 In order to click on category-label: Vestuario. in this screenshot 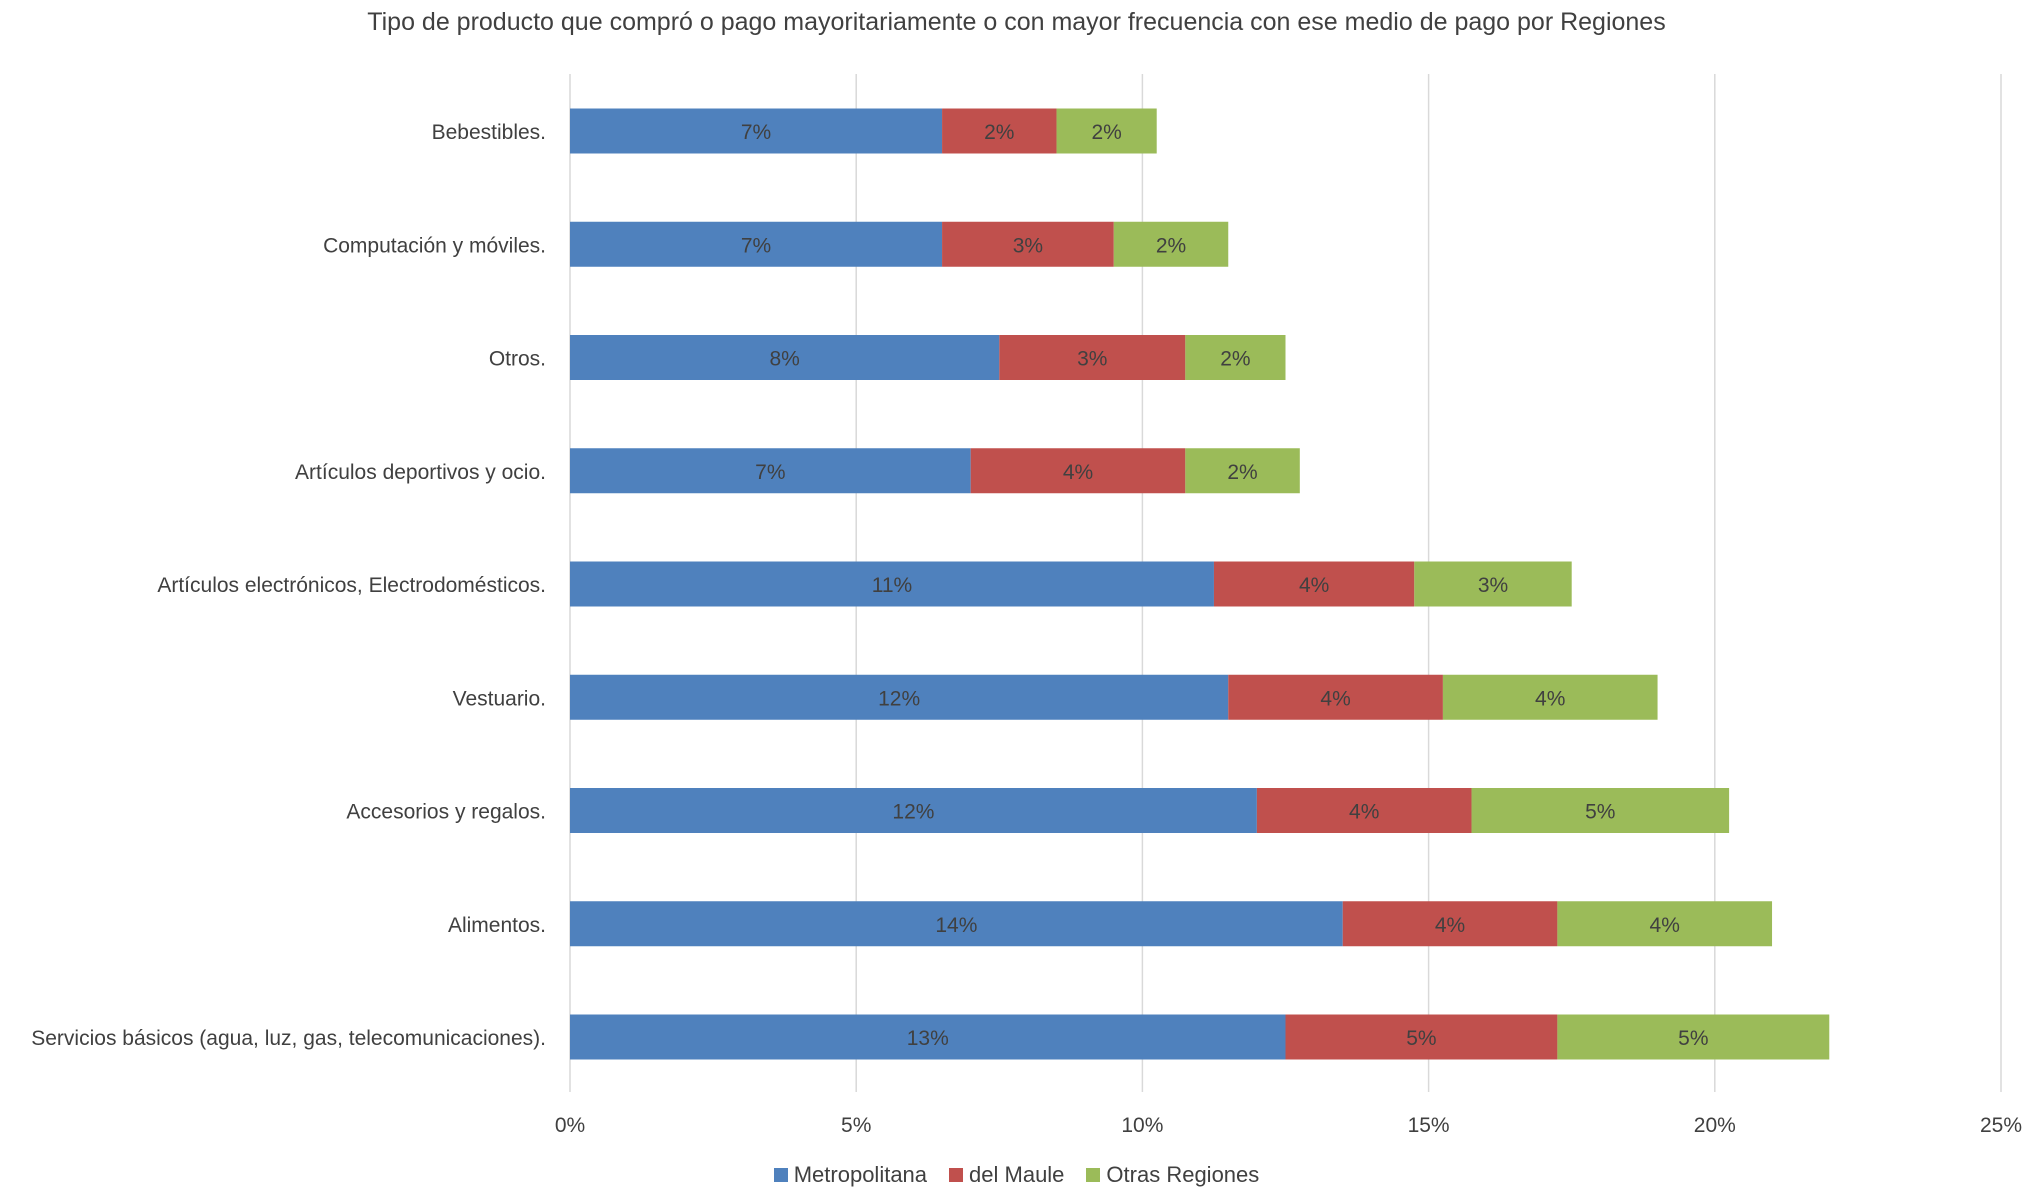, I will do `click(499, 698)`.